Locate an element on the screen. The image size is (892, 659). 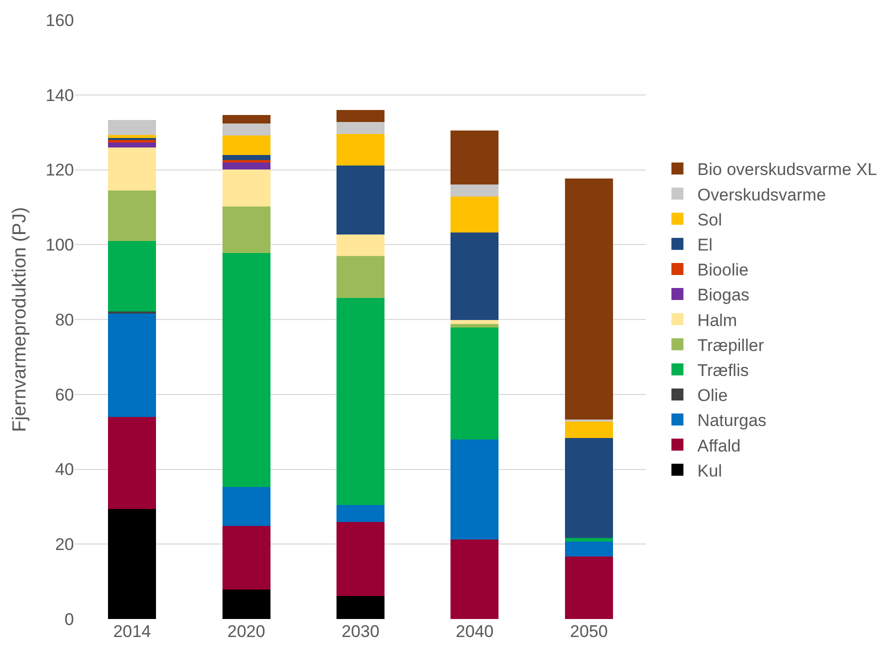
y-tick-label: 60 is located at coordinates (64, 394).